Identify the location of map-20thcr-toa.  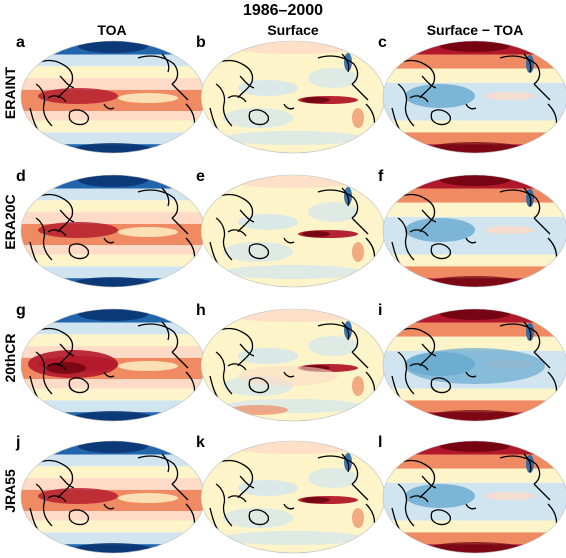
(113, 365).